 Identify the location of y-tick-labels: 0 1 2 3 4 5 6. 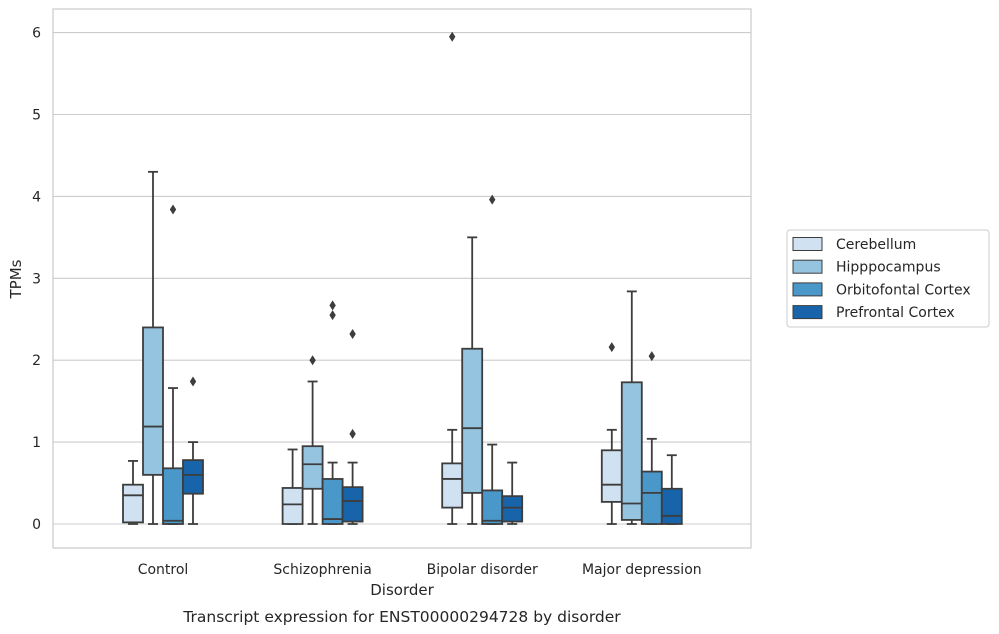
(36, 279).